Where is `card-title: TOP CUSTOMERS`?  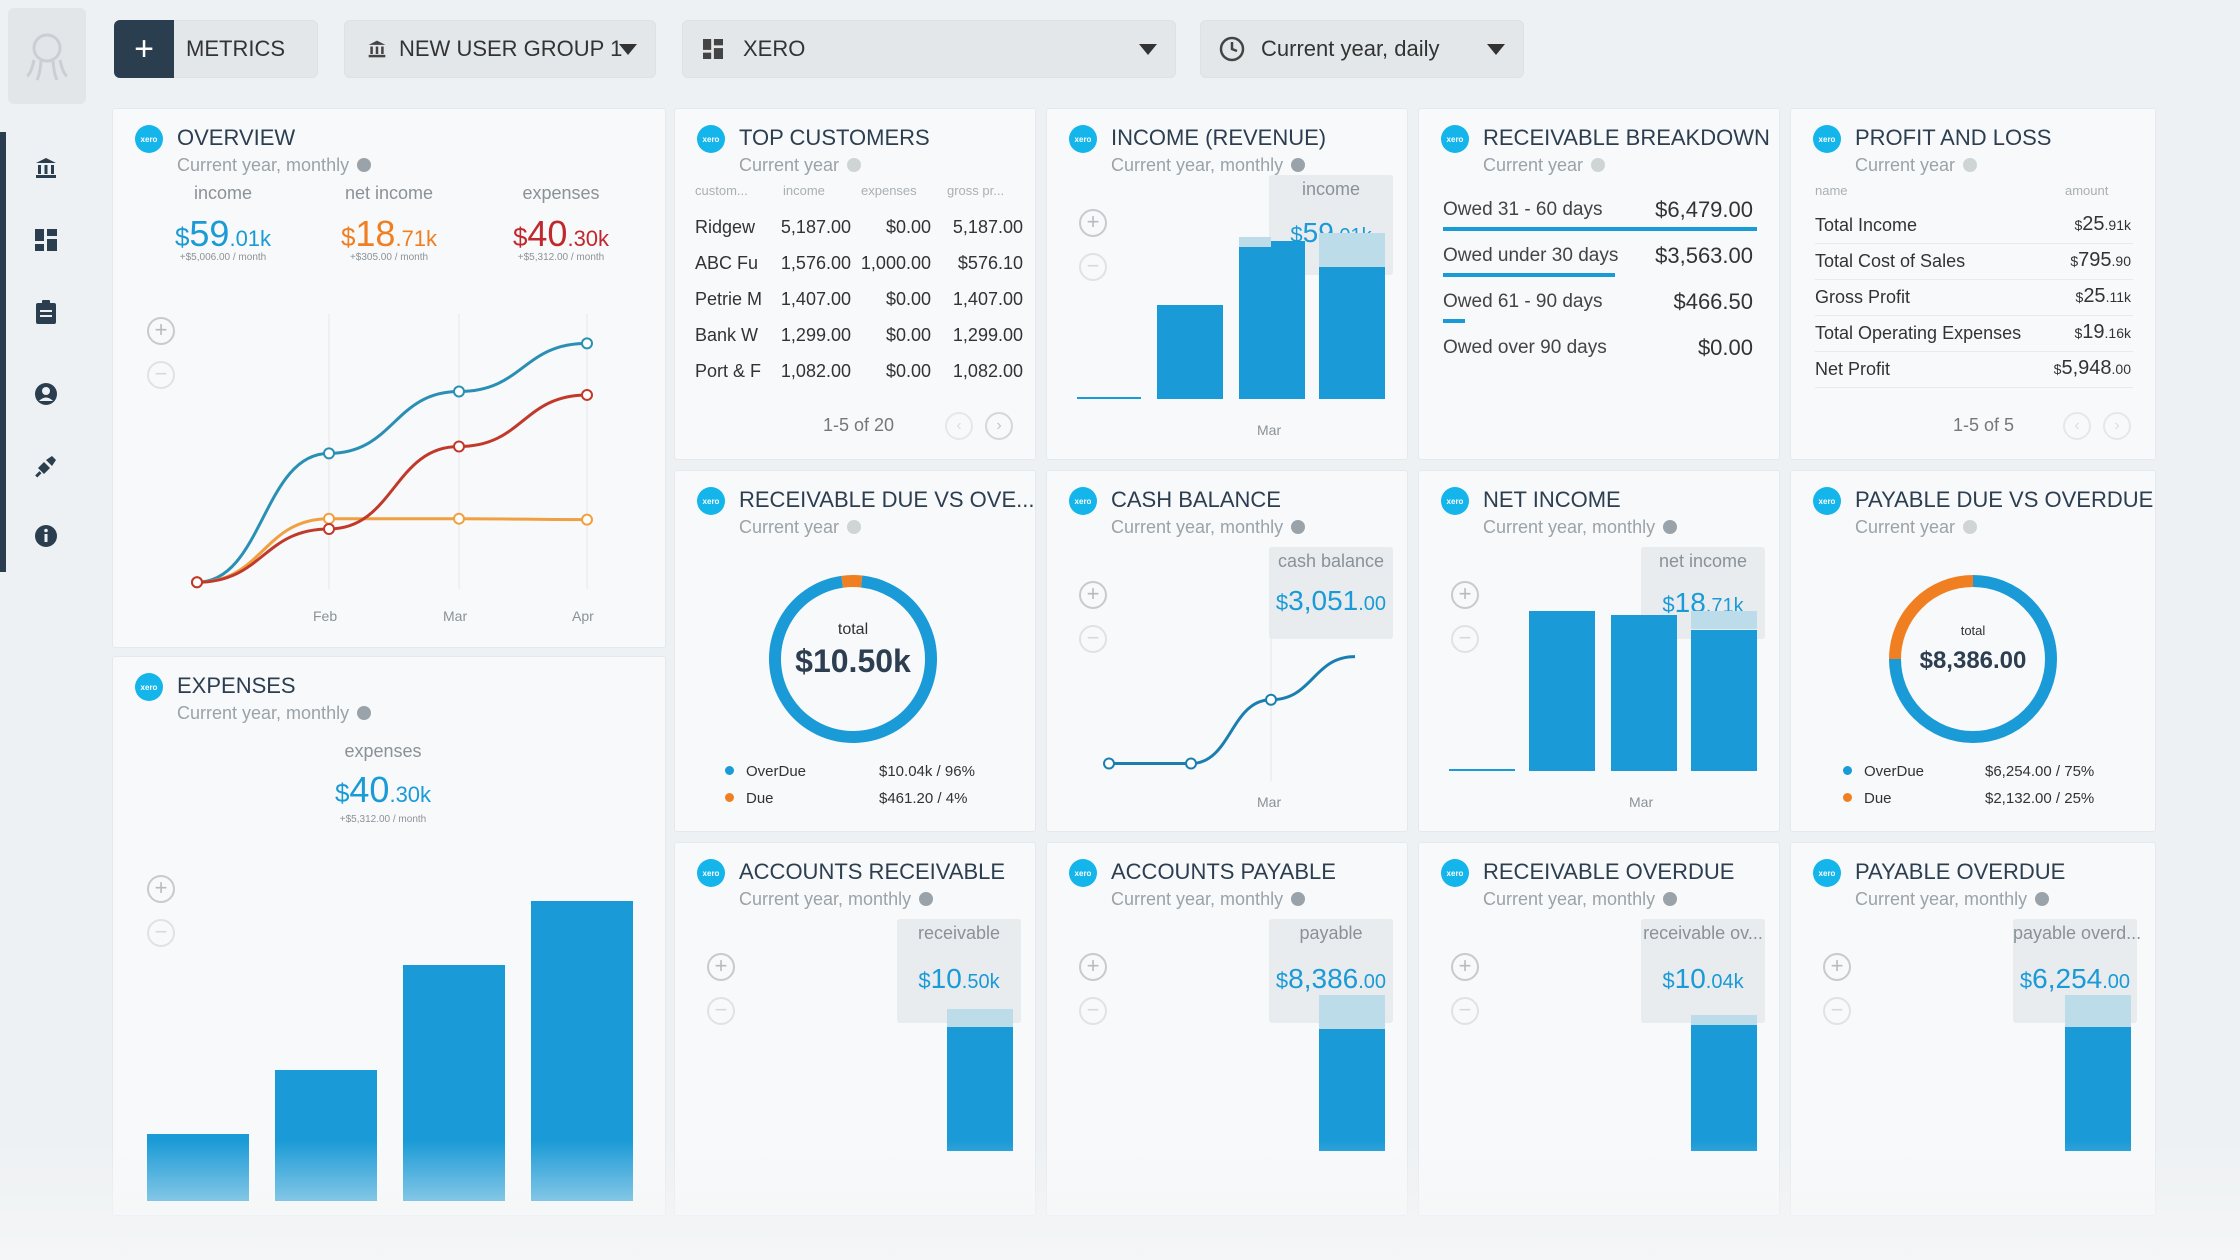 card-title: TOP CUSTOMERS is located at coordinates (834, 137).